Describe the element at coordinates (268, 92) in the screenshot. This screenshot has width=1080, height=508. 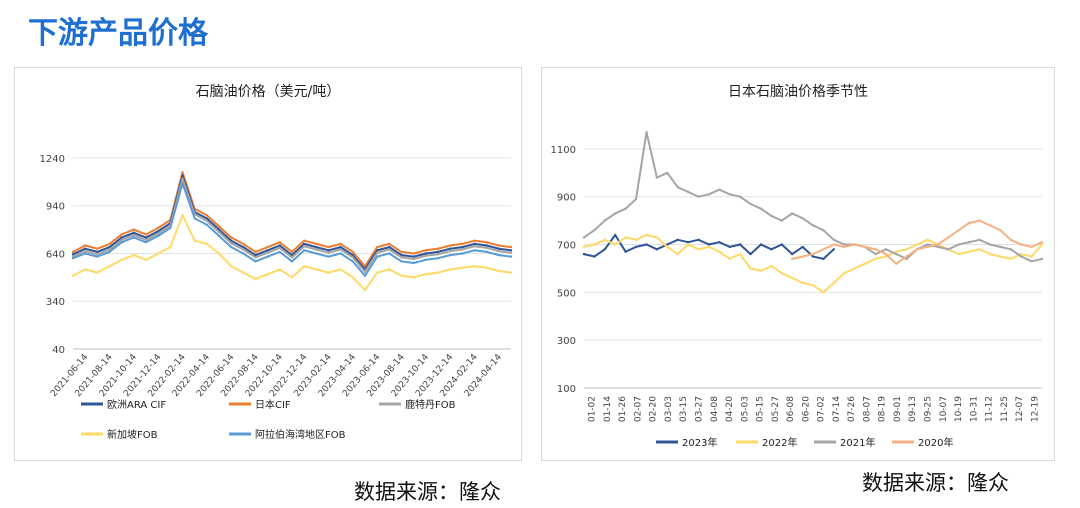
I see `chart-title: 石脑油价格（美元/吨）` at that location.